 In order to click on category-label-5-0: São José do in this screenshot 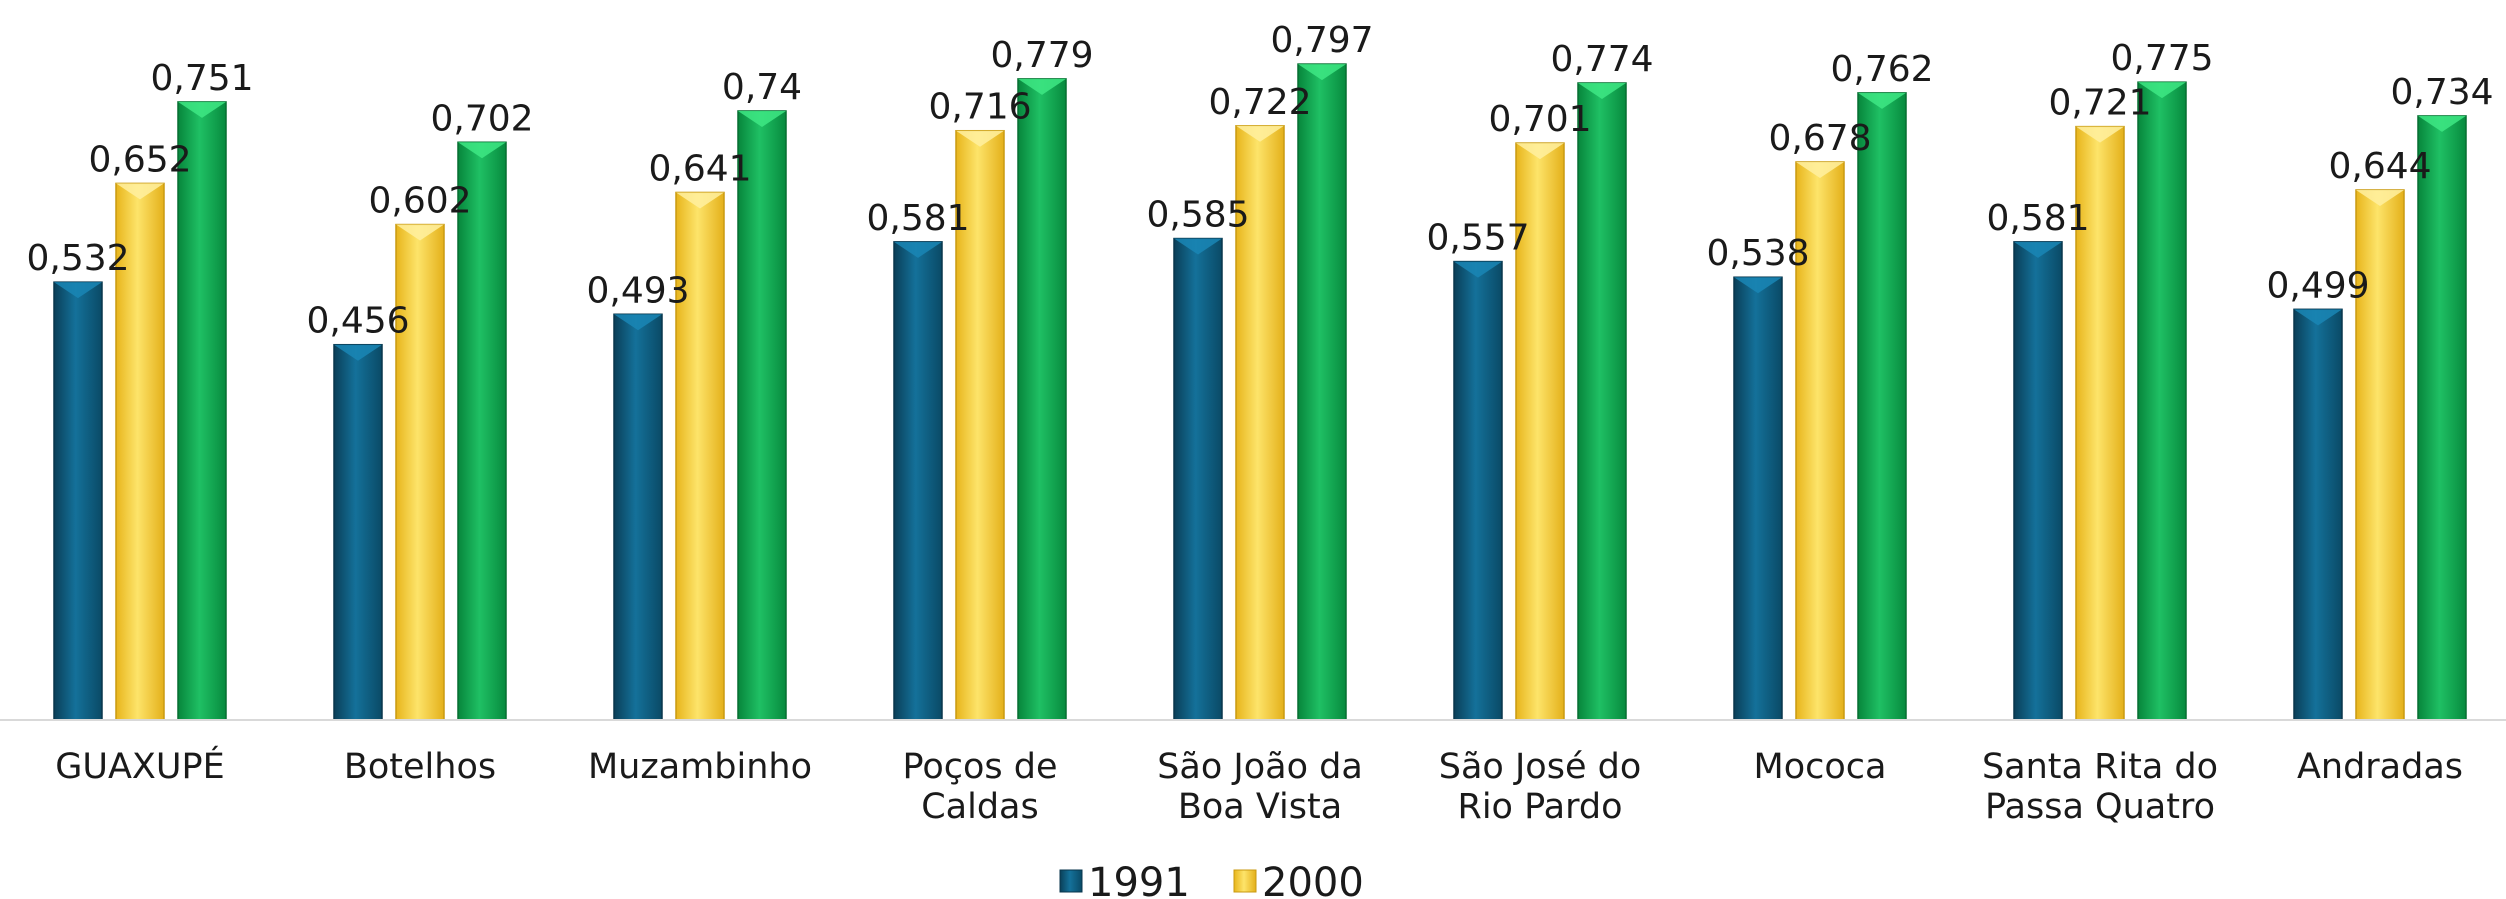, I will do `click(1540, 767)`.